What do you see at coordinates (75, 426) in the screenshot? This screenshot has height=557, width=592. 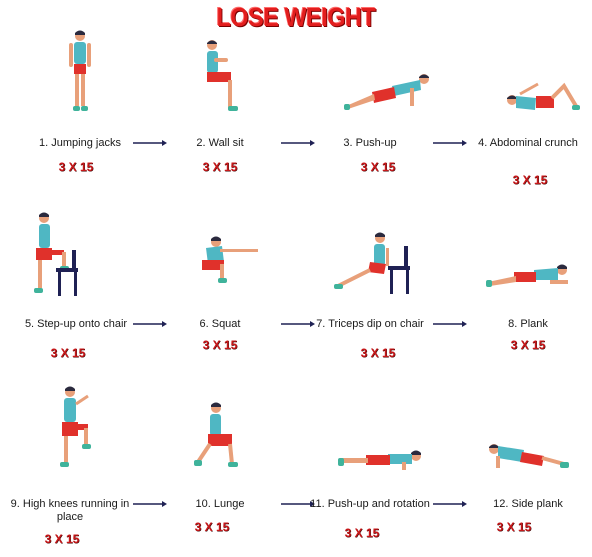 I see `high-knees-figure-icon` at bounding box center [75, 426].